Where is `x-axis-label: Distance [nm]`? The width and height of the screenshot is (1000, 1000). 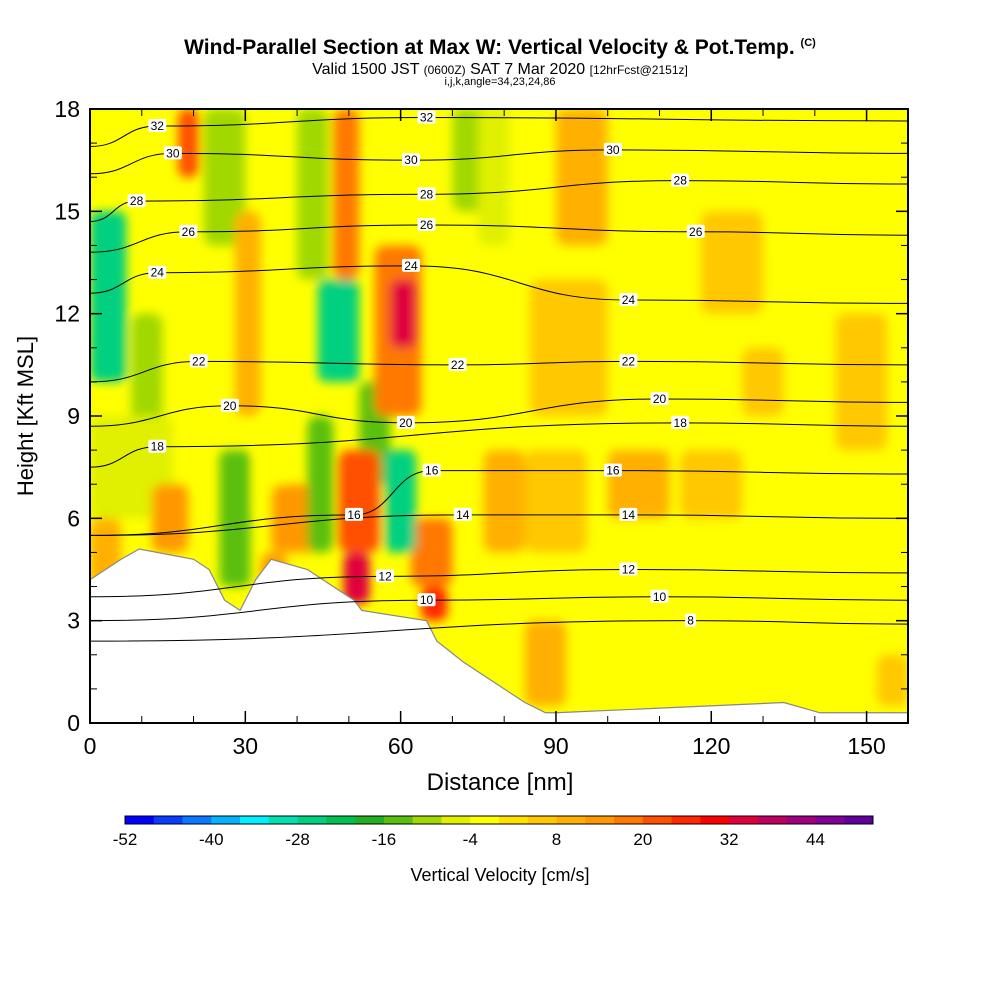
x-axis-label: Distance [nm] is located at coordinates (500, 782).